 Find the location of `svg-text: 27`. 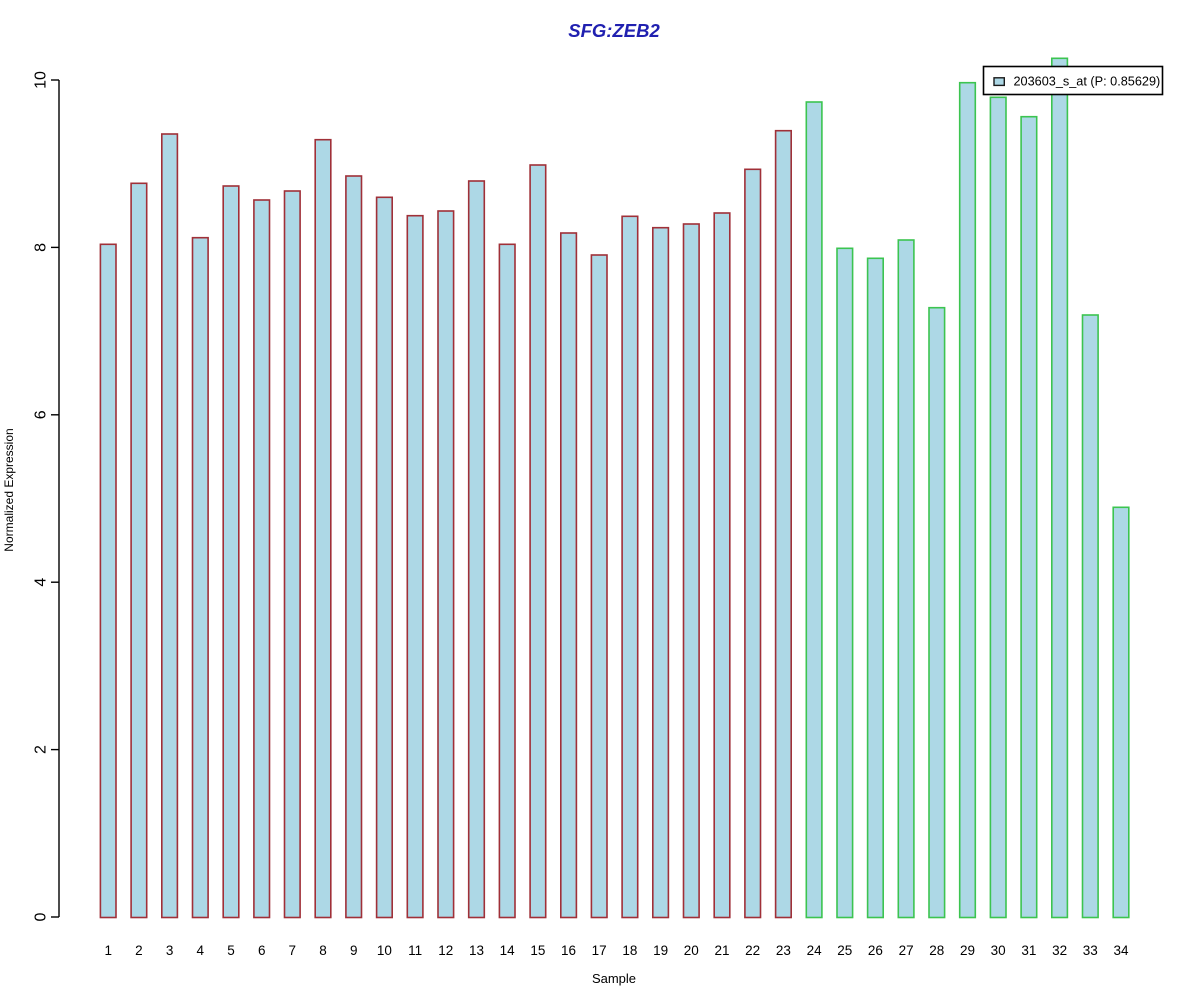

svg-text: 27 is located at coordinates (906, 950).